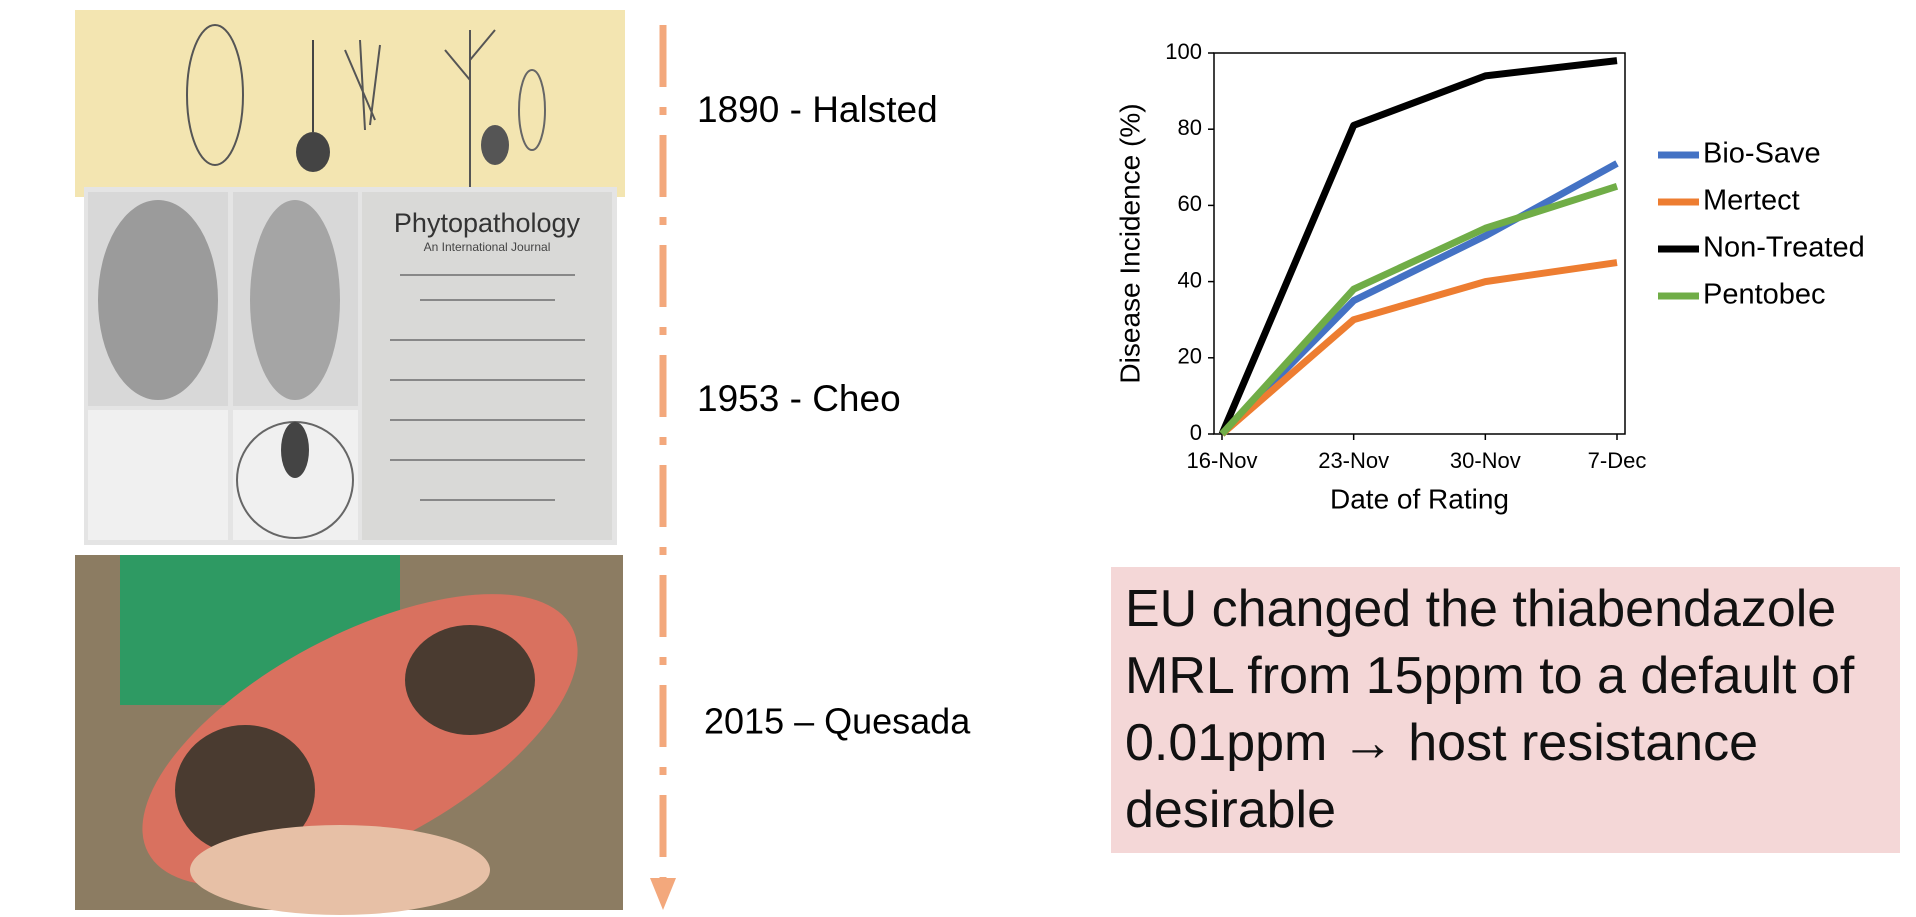 Image resolution: width=1916 pixels, height=917 pixels. Describe the element at coordinates (1222, 460) in the screenshot. I see `x-tick-label: 16-Nov` at that location.